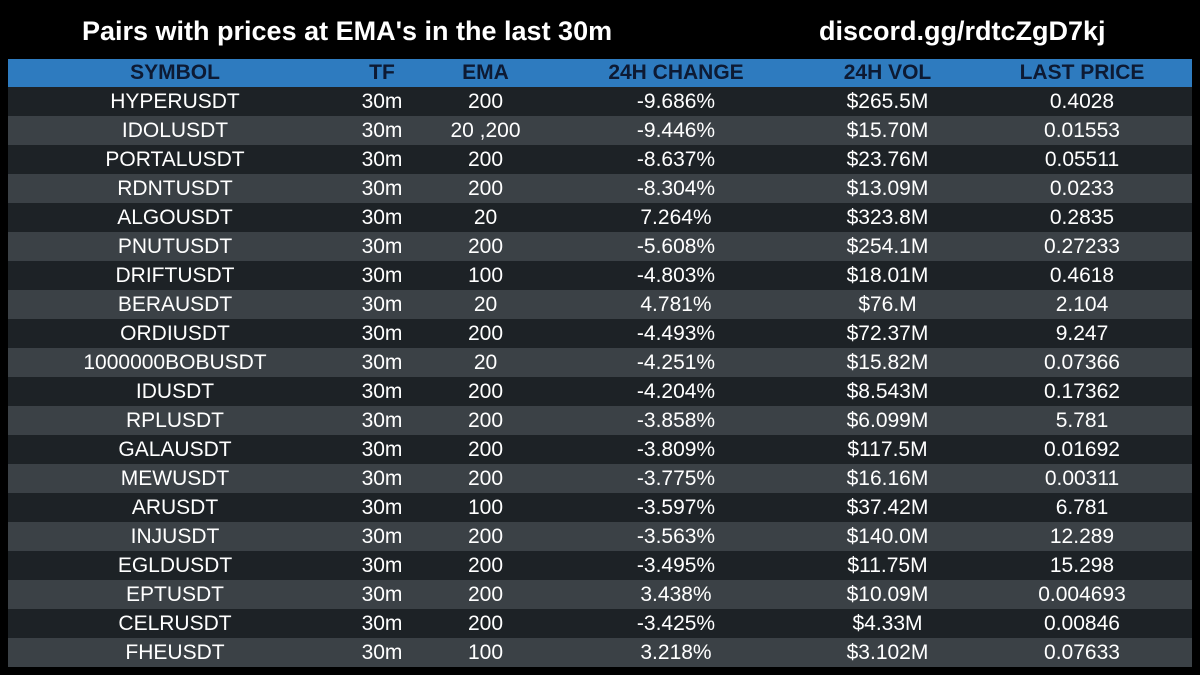 Image resolution: width=1200 pixels, height=675 pixels. I want to click on table-row: CELRUSDT 30m 200 -3.425% $4.33M 0.00846, so click(600, 623).